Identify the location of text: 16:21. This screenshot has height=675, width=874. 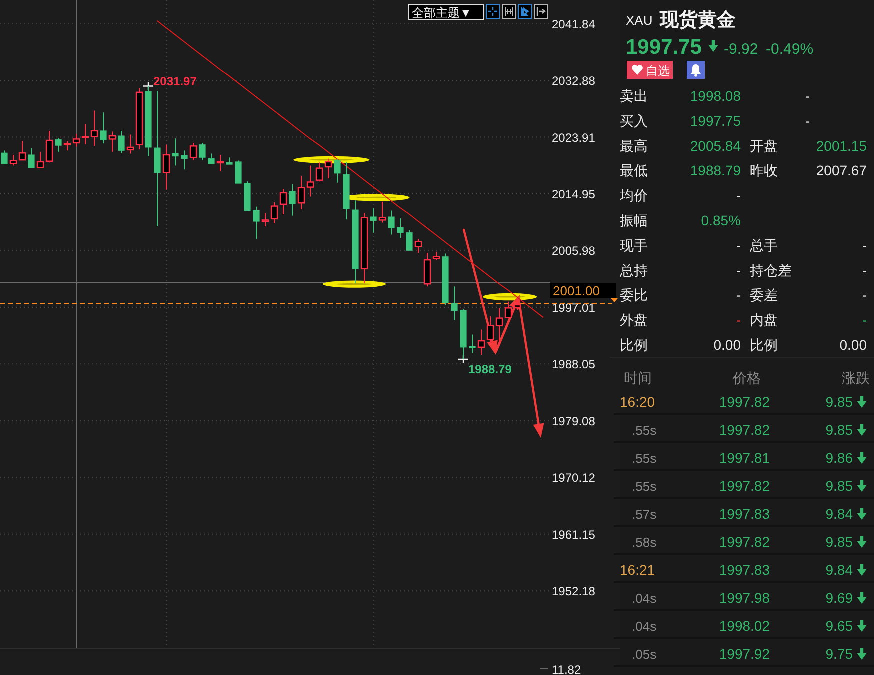
(638, 570).